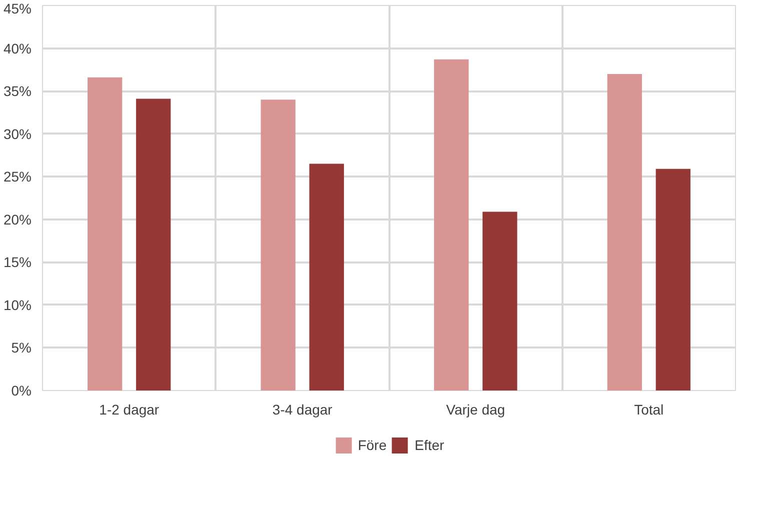 This screenshot has height=506, width=762. I want to click on y-tick-label: 0%, so click(21, 390).